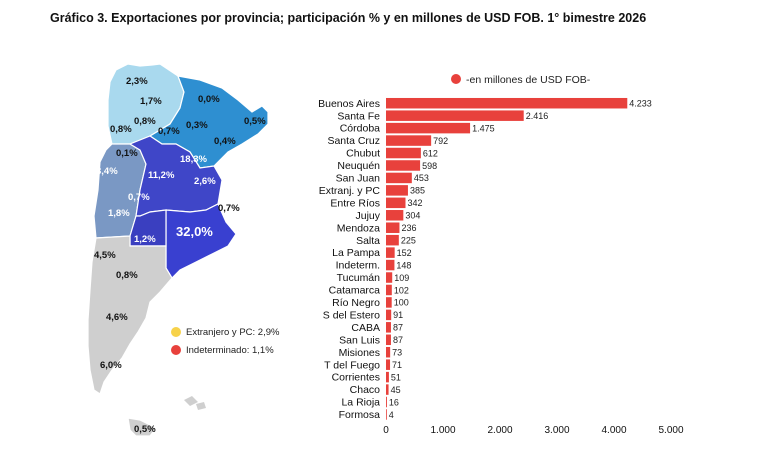  Describe the element at coordinates (401, 278) in the screenshot. I see `bar-value-label: 109` at that location.